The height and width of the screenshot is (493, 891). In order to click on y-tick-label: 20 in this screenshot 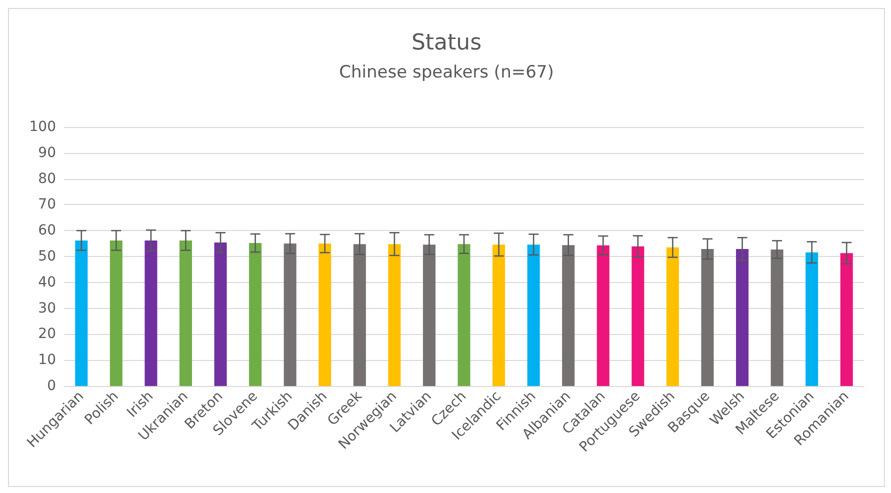, I will do `click(47, 334)`.